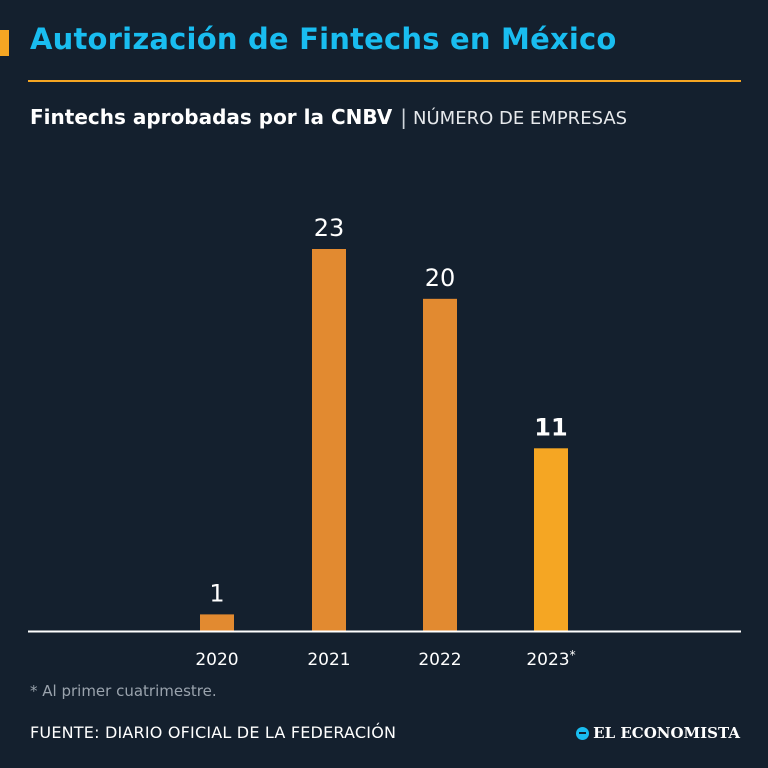  What do you see at coordinates (551, 539) in the screenshot?
I see `bar-2023` at bounding box center [551, 539].